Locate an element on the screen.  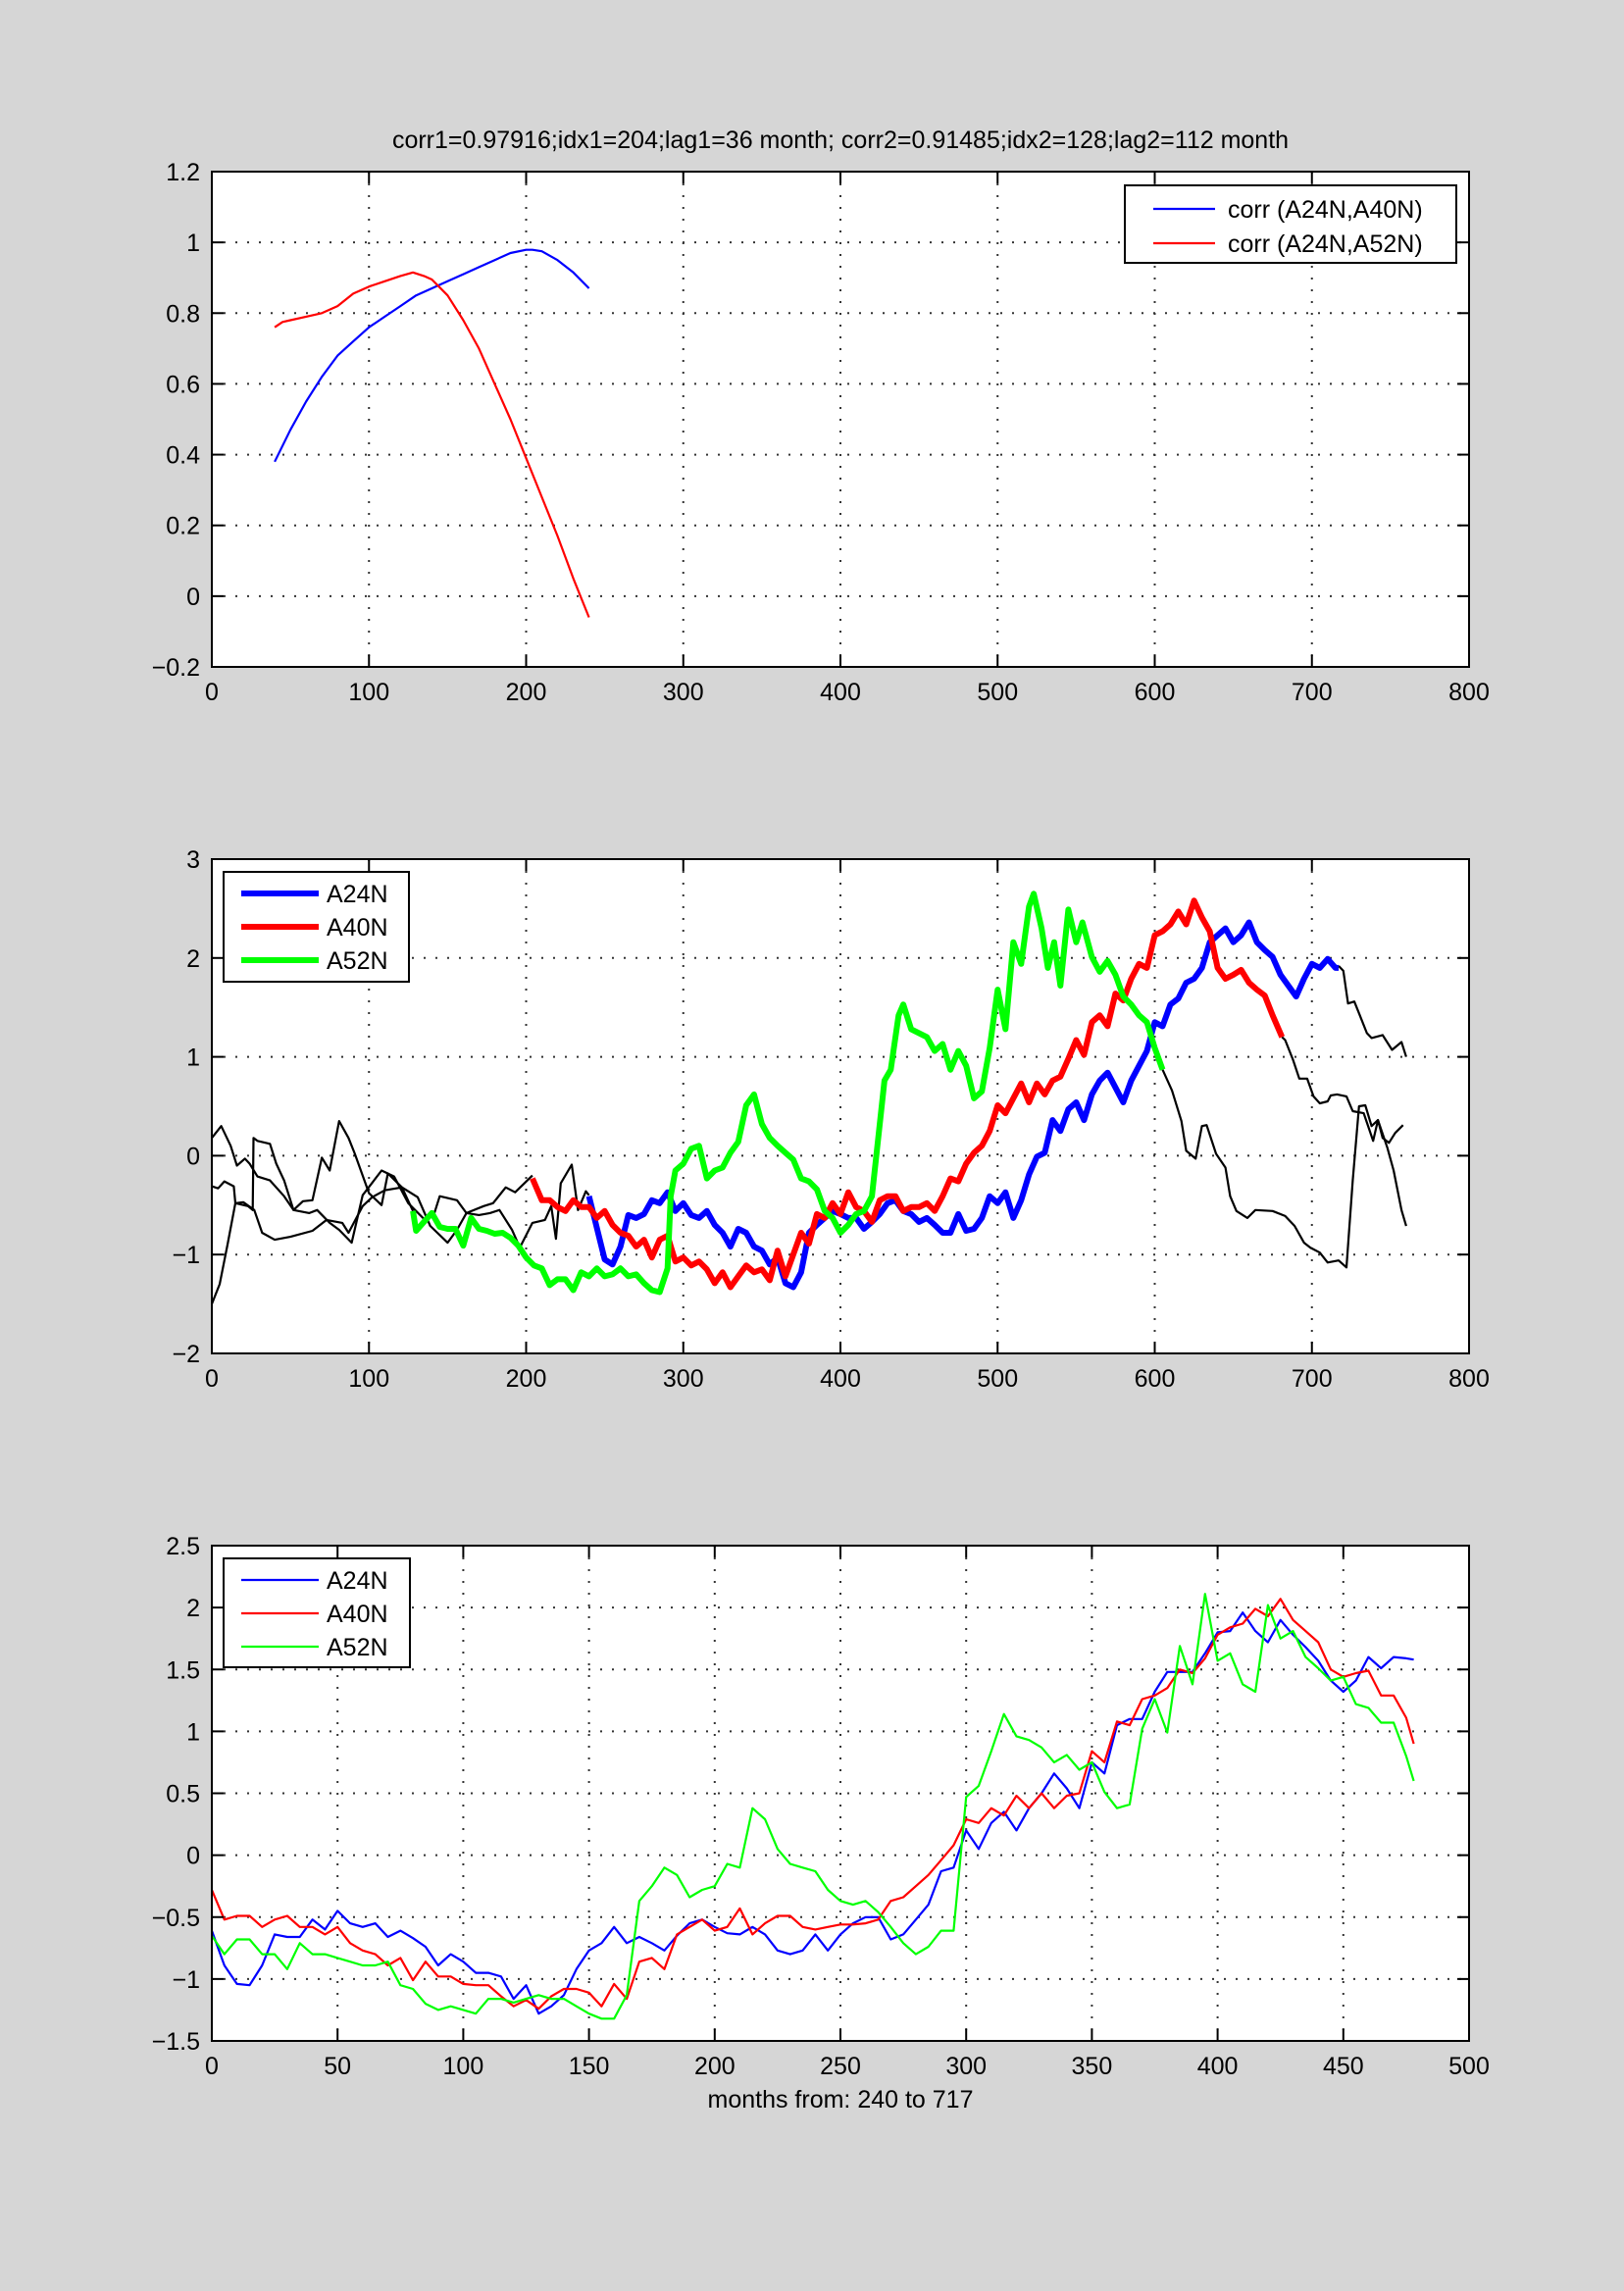
y-tick-label: 3 is located at coordinates (193, 860).